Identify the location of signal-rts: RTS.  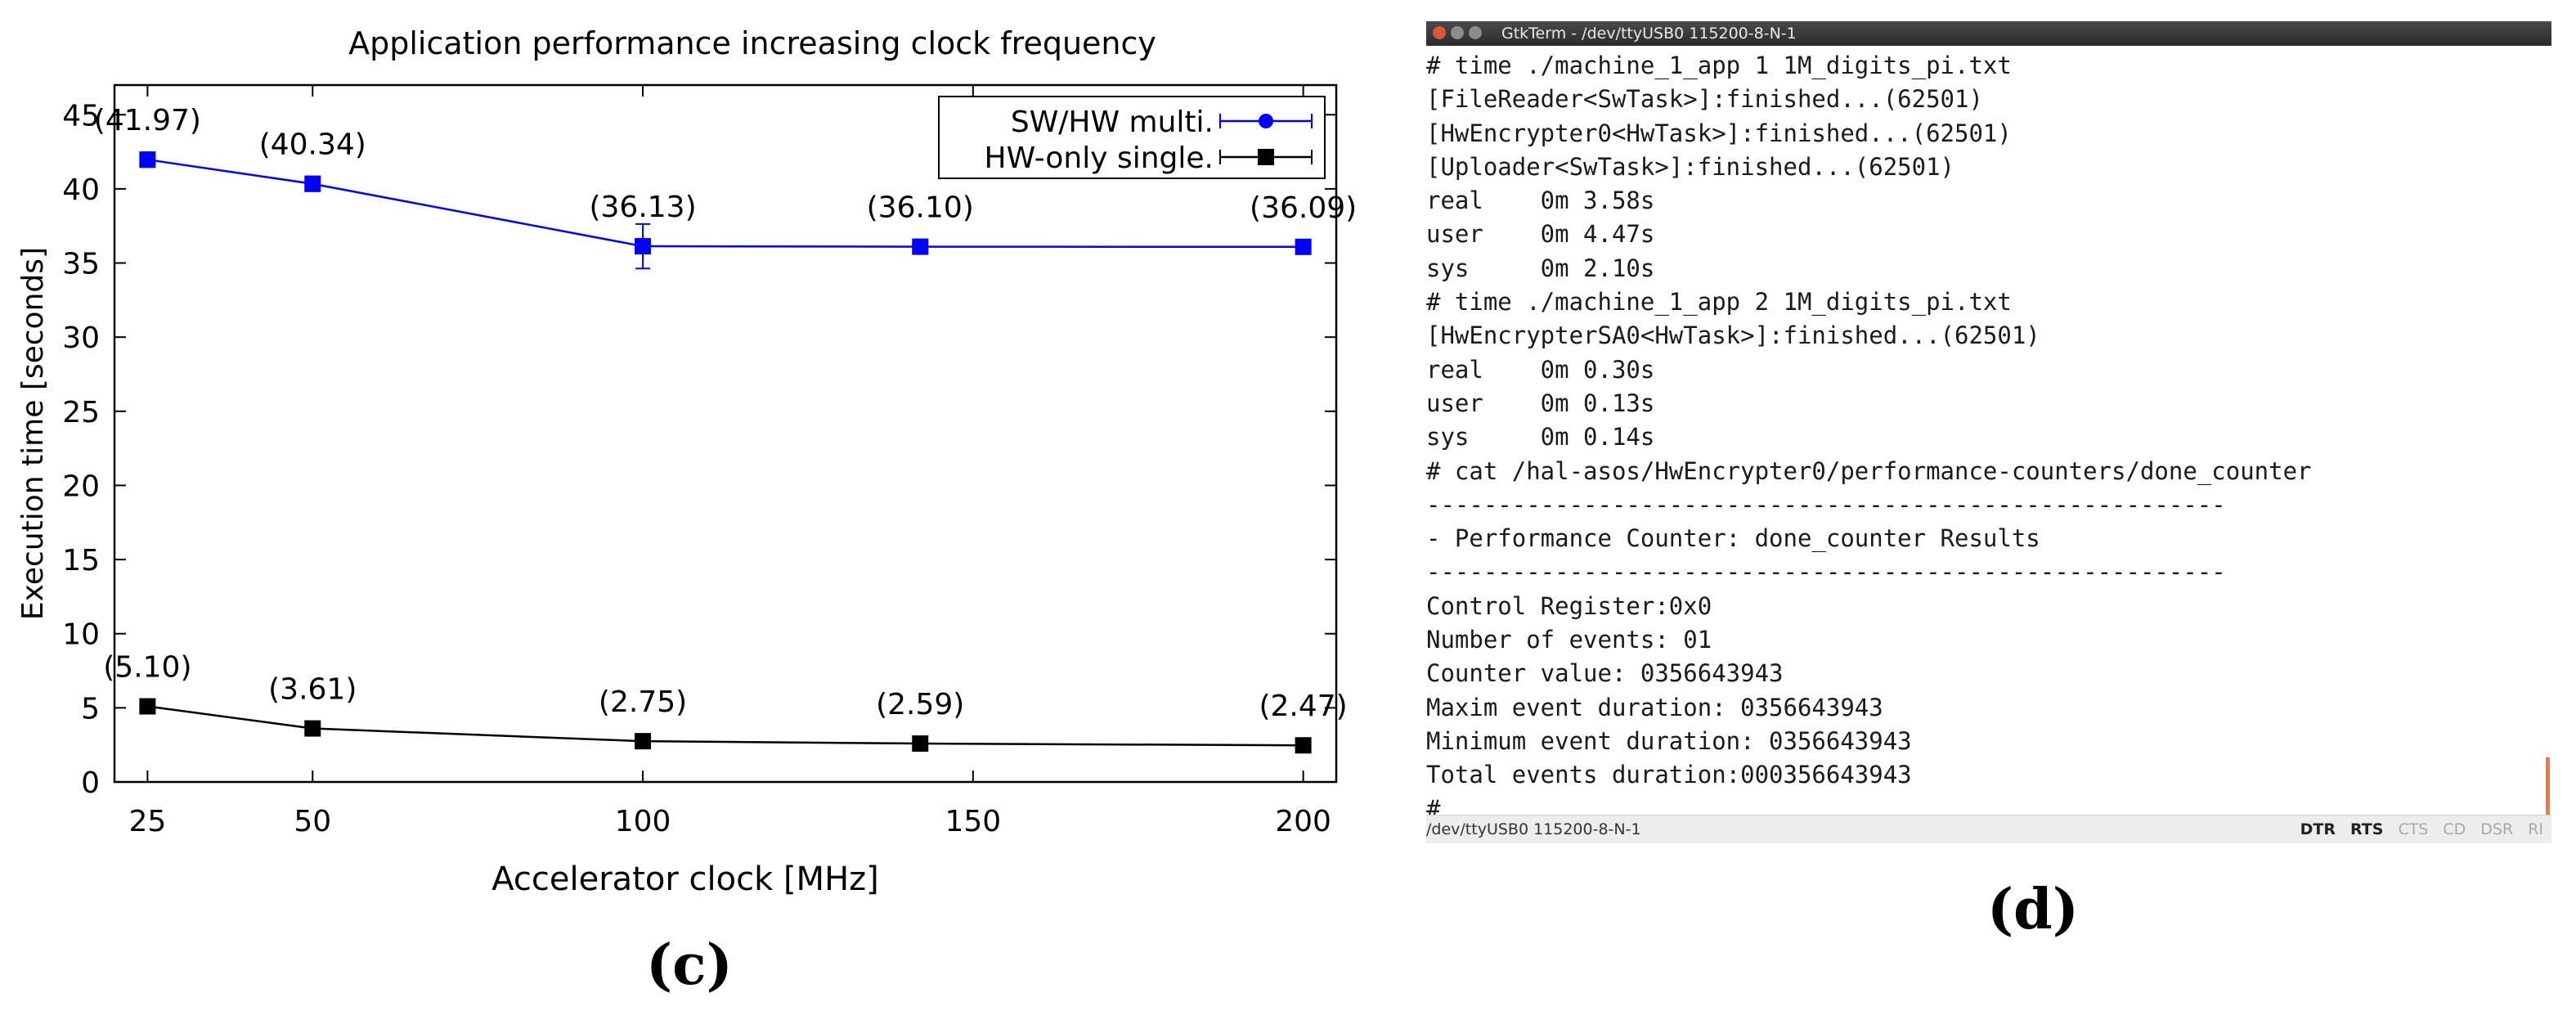
(2367, 829).